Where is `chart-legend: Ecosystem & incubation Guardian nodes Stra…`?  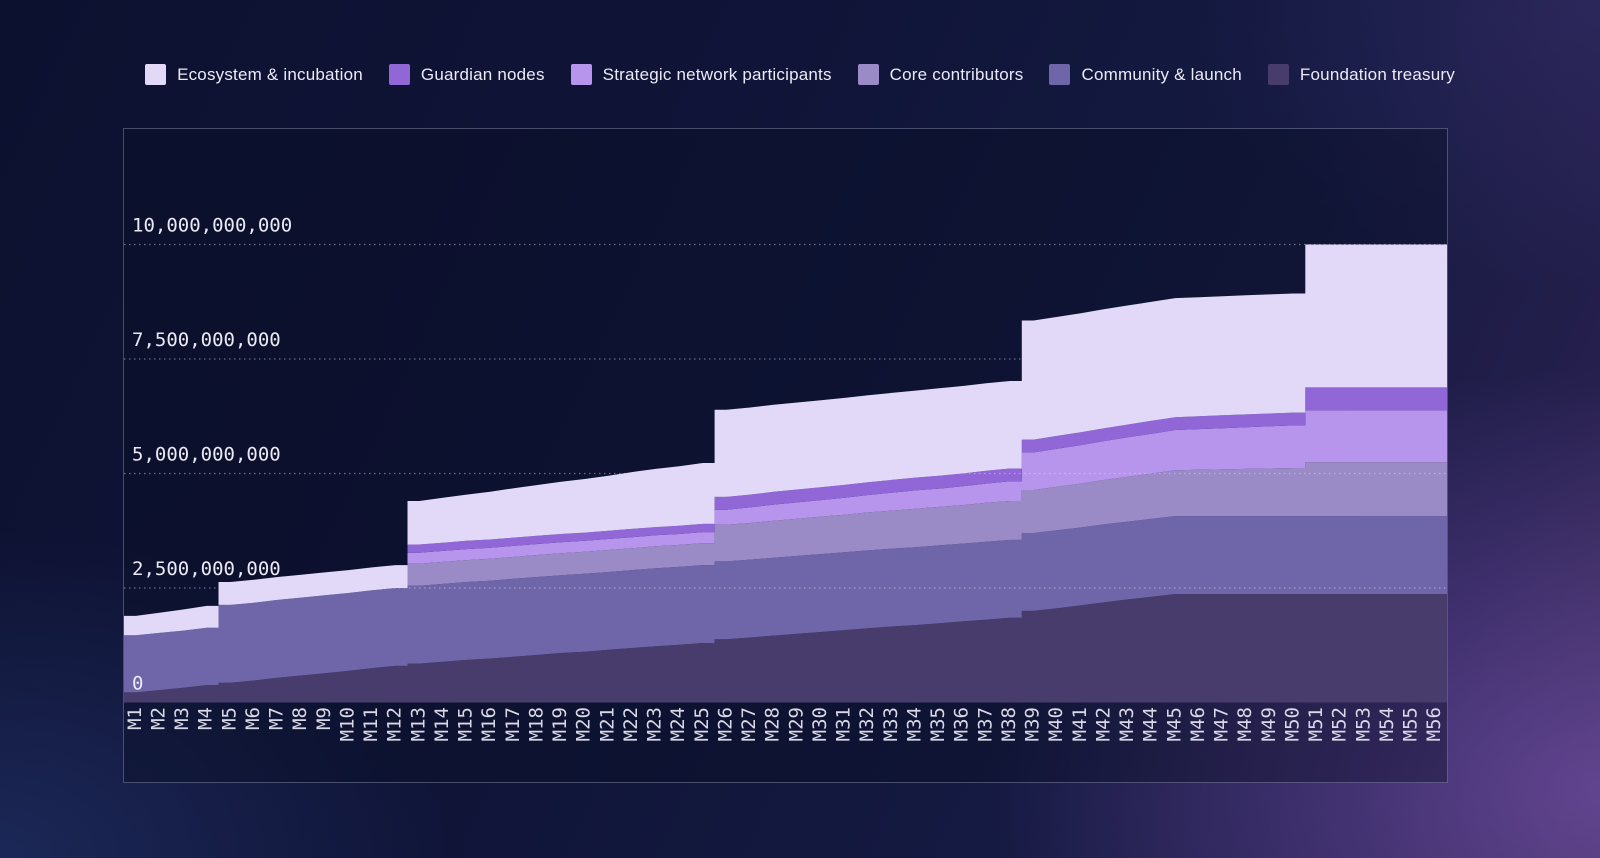
chart-legend: Ecosystem & incubation Guardian nodes Stra… is located at coordinates (800, 74).